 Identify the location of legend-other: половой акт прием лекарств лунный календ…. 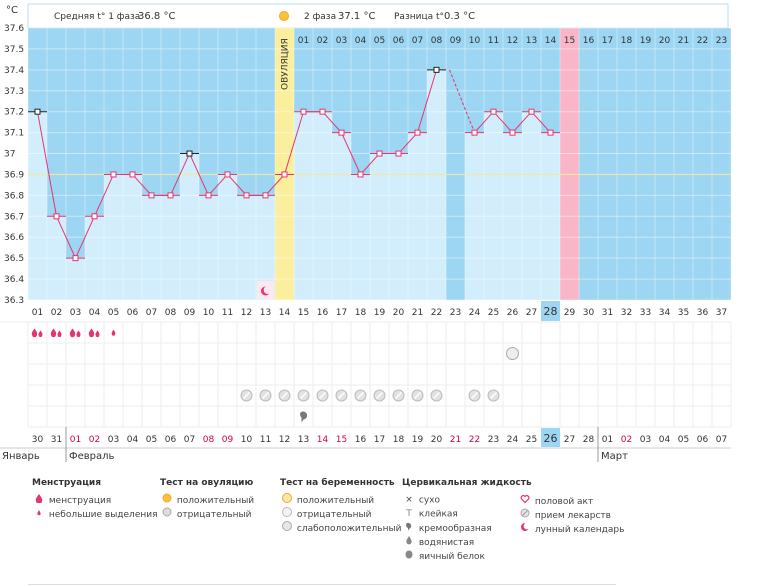
(571, 515).